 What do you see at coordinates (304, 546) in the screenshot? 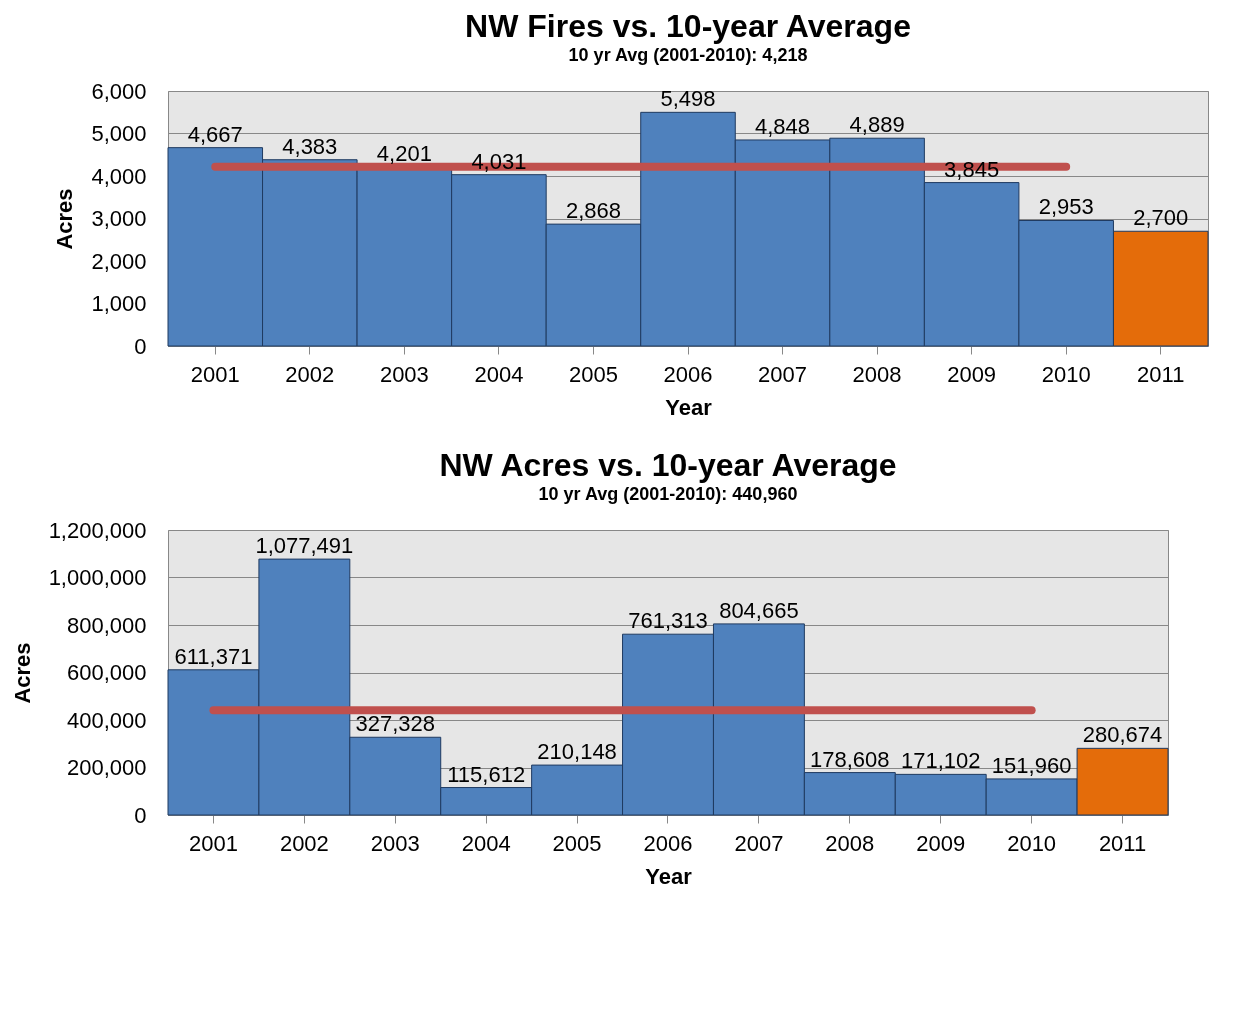
I see `data-label: 1,077,491` at bounding box center [304, 546].